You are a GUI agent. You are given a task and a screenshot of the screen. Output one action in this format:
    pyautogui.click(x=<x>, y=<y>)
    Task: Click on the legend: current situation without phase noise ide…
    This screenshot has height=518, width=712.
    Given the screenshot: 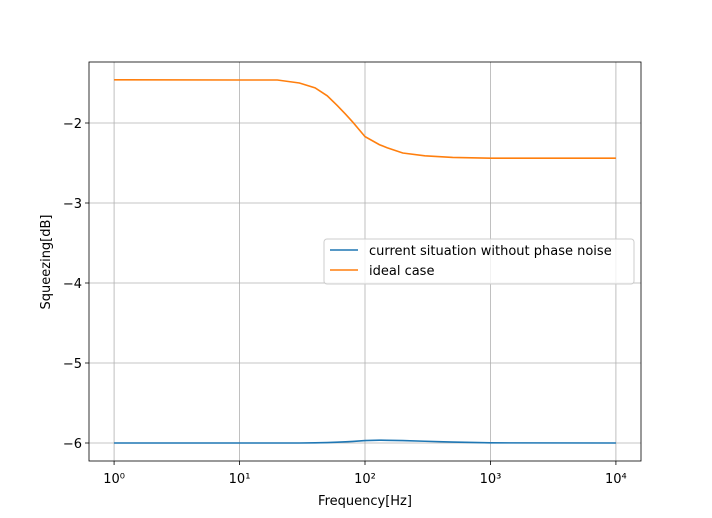 What is the action you would take?
    pyautogui.click(x=479, y=261)
    